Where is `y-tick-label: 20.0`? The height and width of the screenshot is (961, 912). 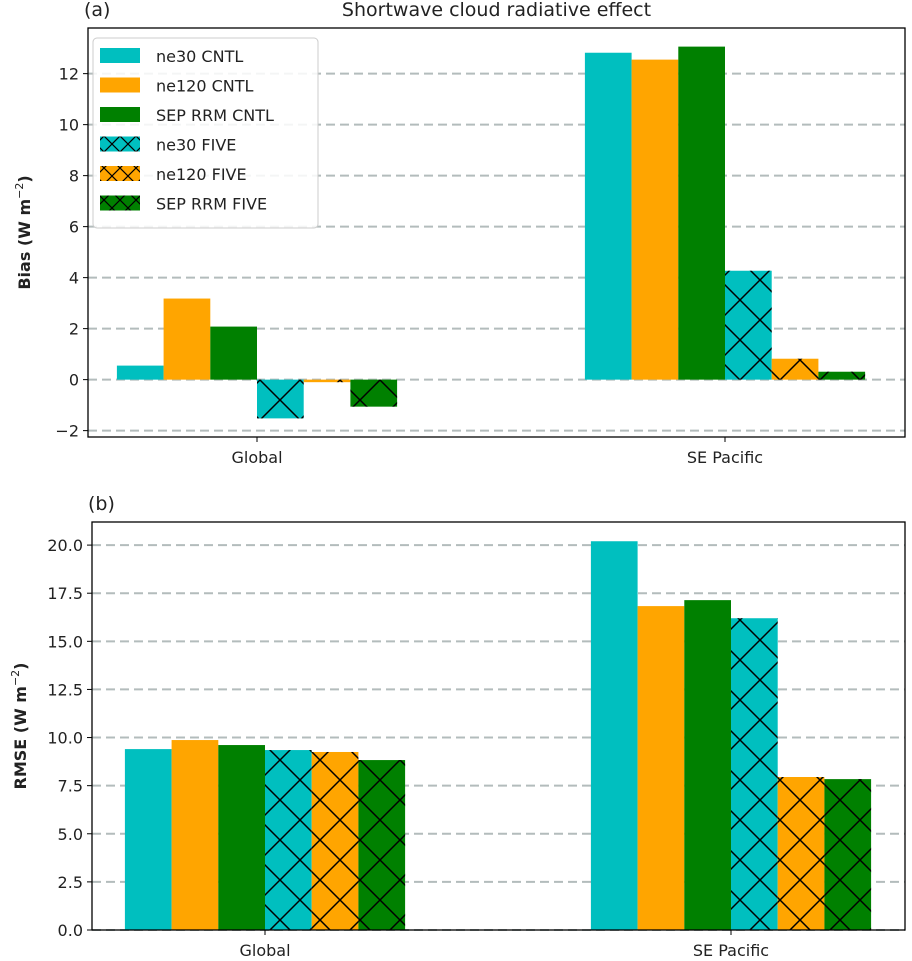 y-tick-label: 20.0 is located at coordinates (65, 545).